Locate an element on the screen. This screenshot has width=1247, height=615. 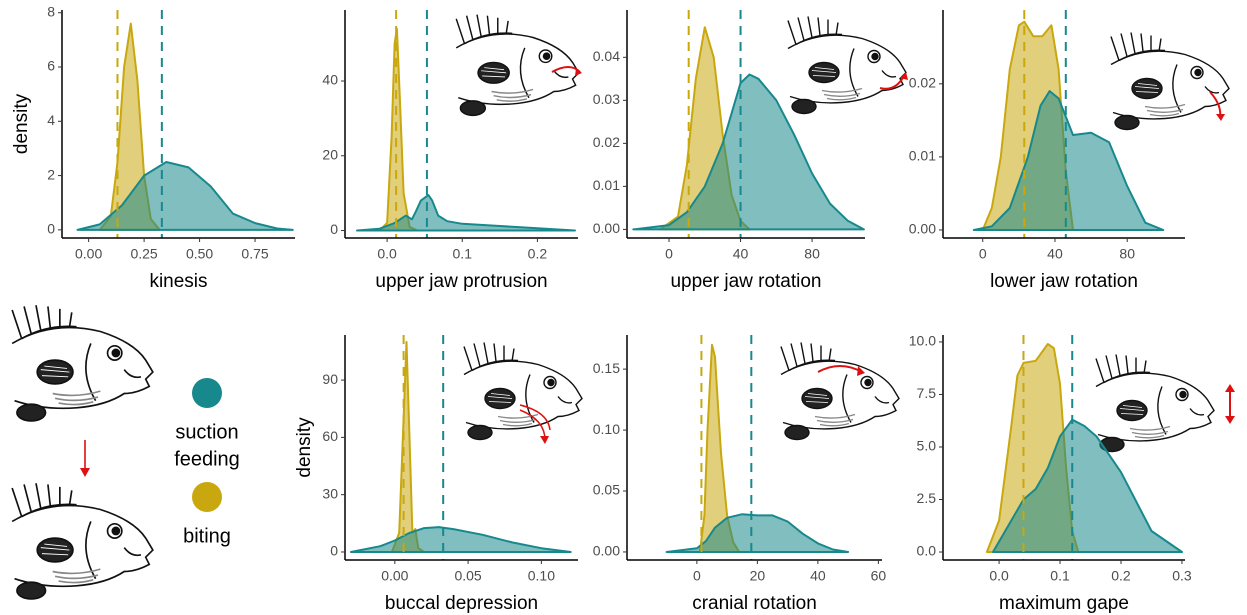
y-tick-label: 60 is located at coordinates (330, 436).